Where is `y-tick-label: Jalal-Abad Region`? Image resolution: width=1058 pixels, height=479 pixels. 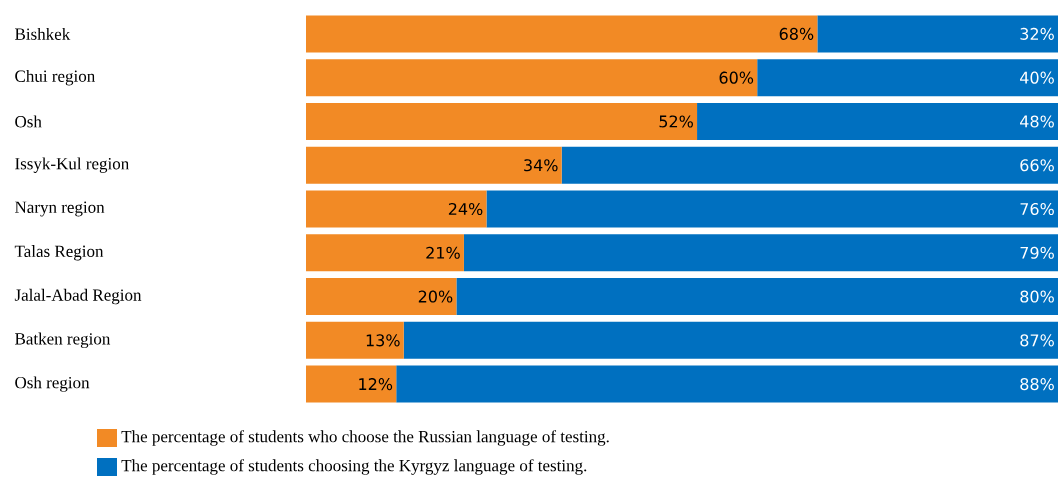
y-tick-label: Jalal-Abad Region is located at coordinates (78, 296).